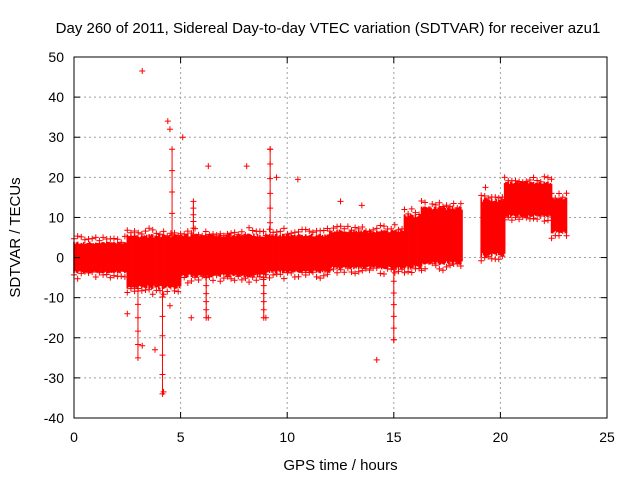  What do you see at coordinates (54, 298) in the screenshot?
I see `y-tick-label: -10` at bounding box center [54, 298].